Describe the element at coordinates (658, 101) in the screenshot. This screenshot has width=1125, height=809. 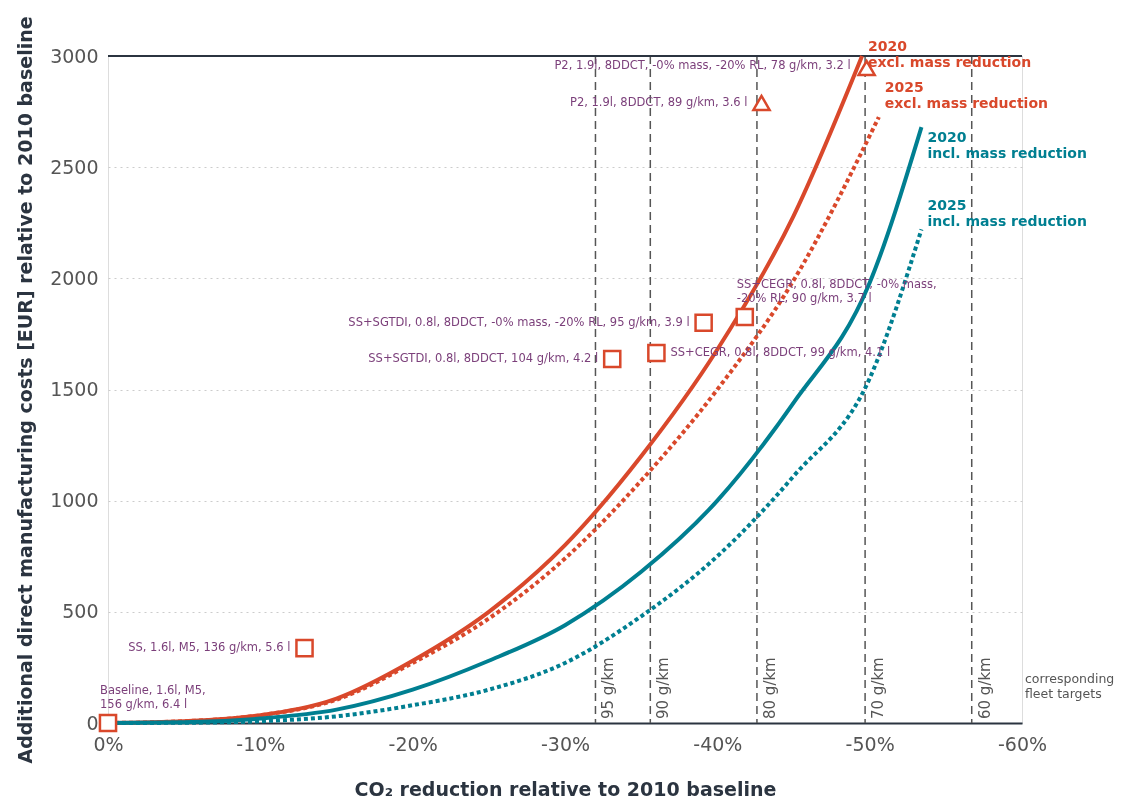
I see `annotation: P2, 1.9l, 8DDCT, 89 g/km, 3.6 l` at that location.